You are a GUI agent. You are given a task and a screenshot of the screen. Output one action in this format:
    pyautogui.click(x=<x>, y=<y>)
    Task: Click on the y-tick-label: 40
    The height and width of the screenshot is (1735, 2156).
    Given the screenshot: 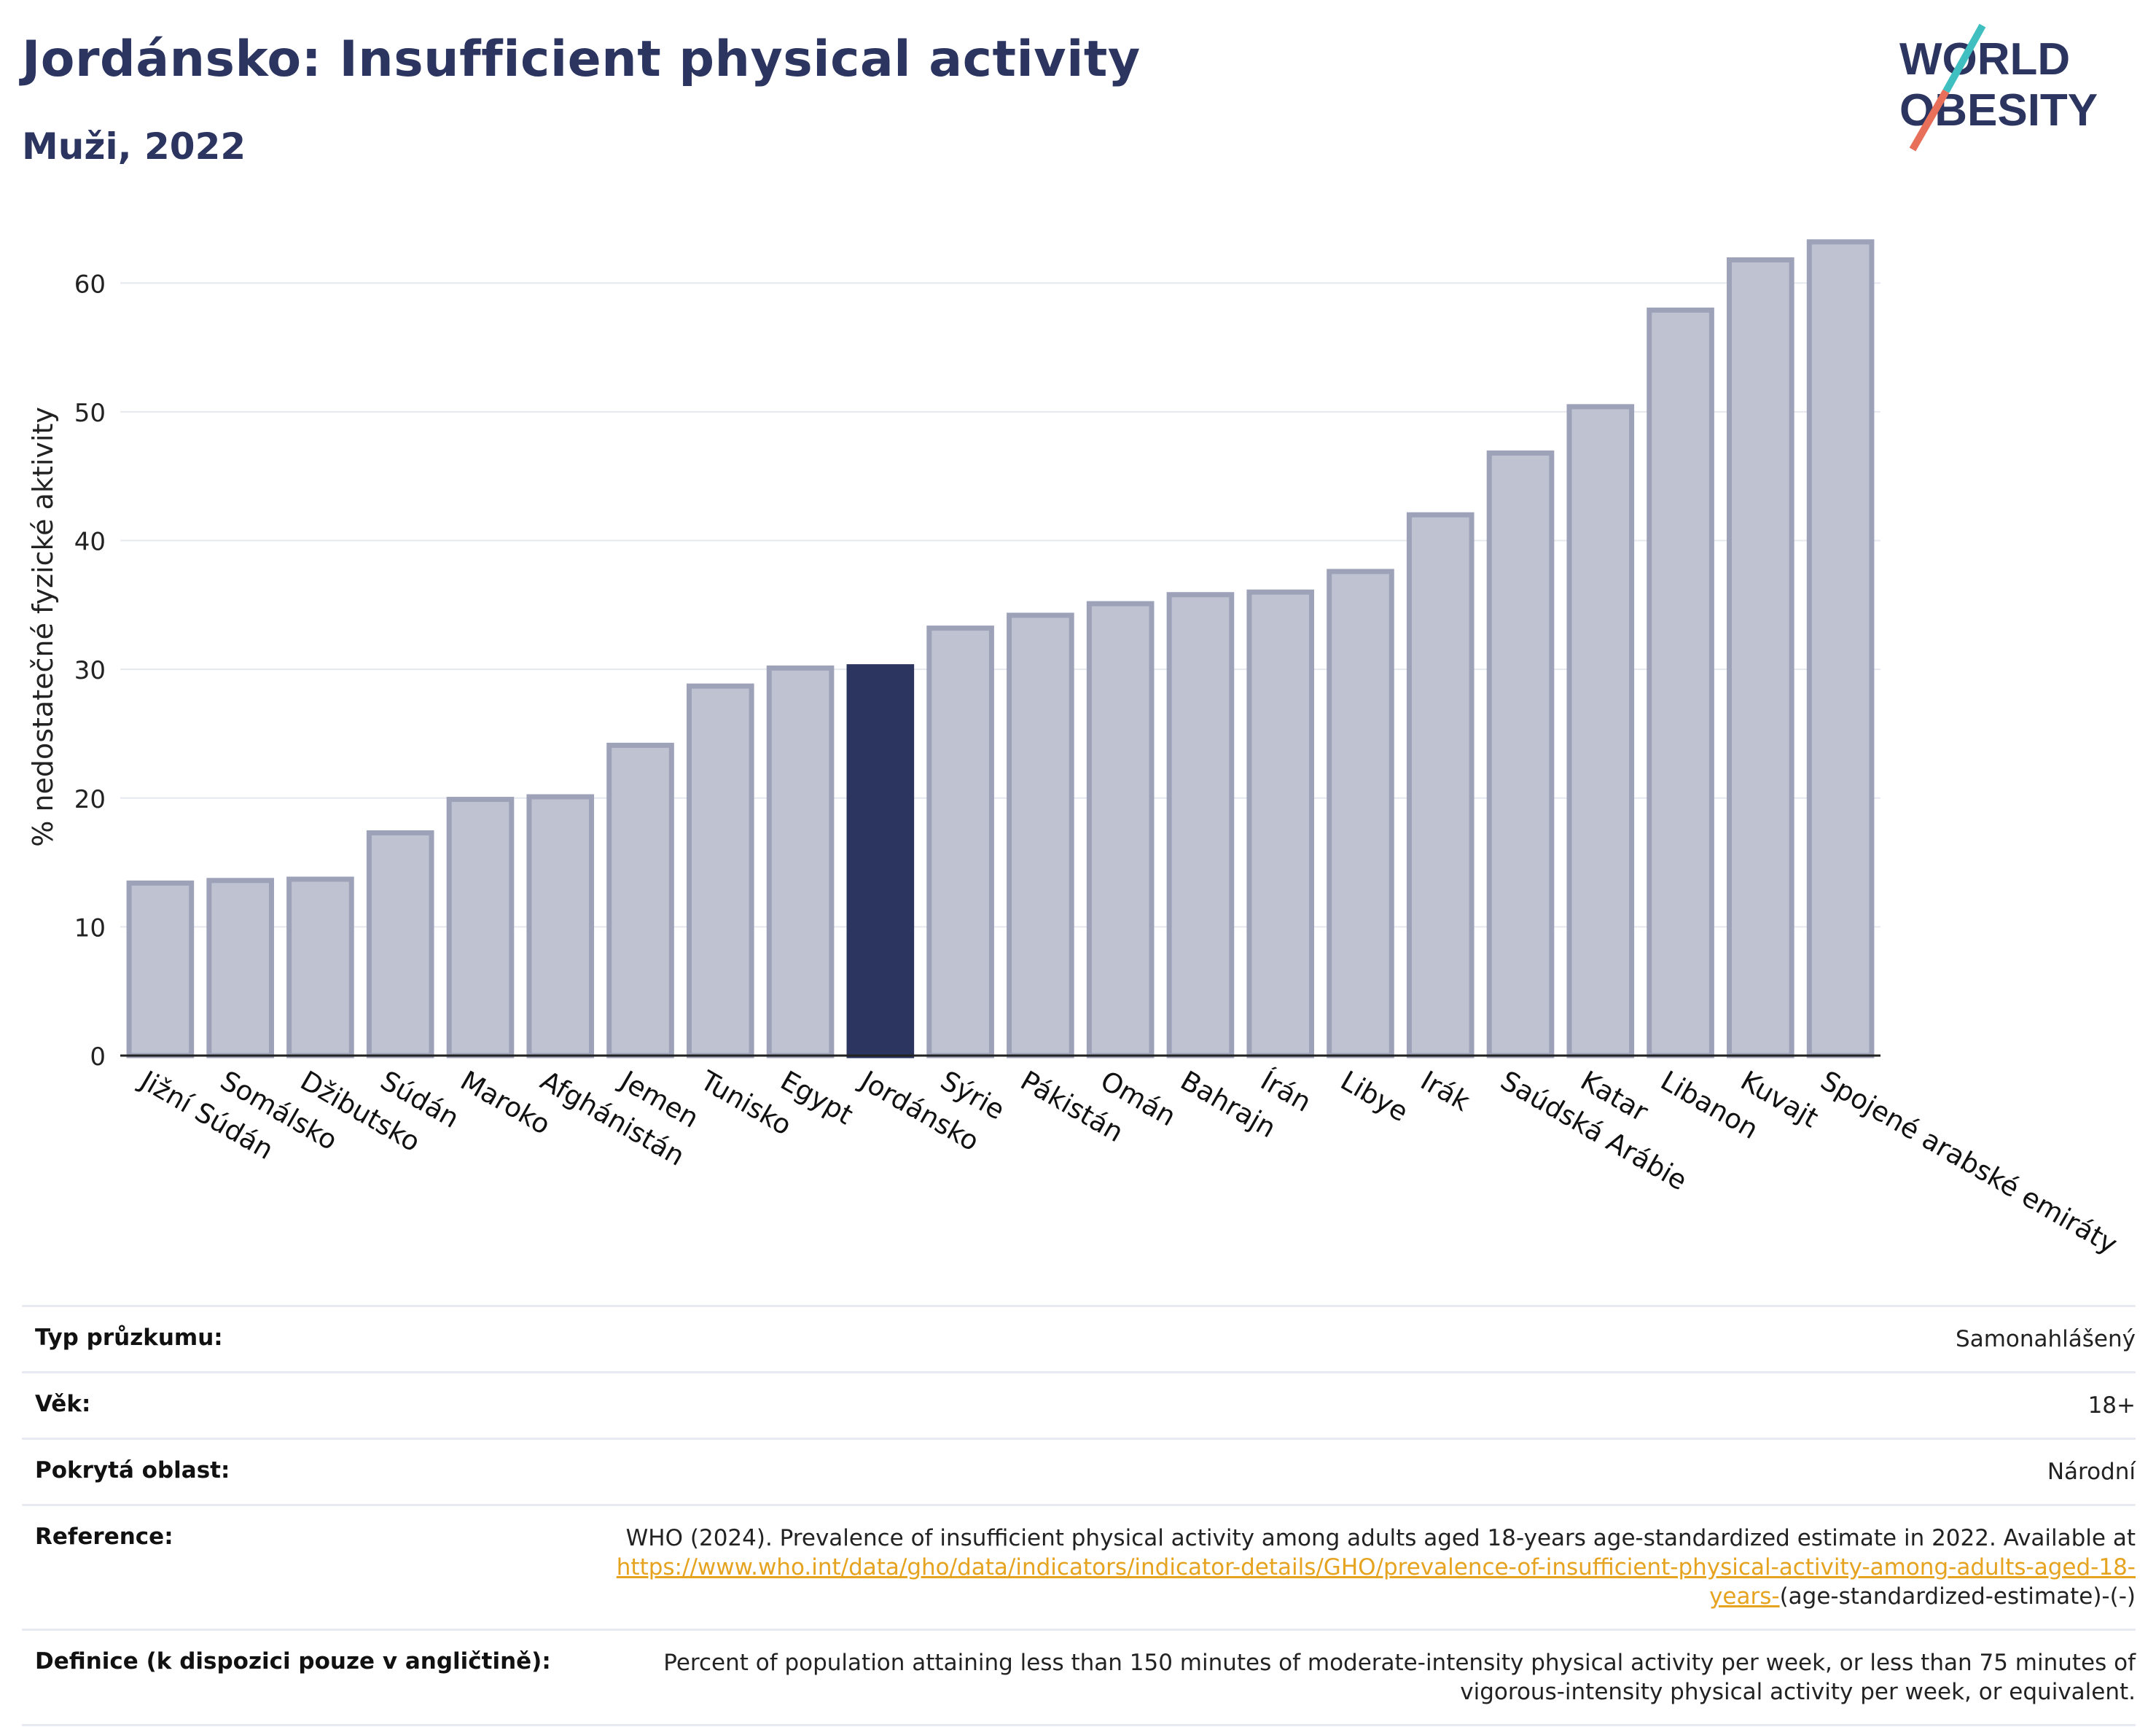 What is the action you would take?
    pyautogui.click(x=90, y=542)
    